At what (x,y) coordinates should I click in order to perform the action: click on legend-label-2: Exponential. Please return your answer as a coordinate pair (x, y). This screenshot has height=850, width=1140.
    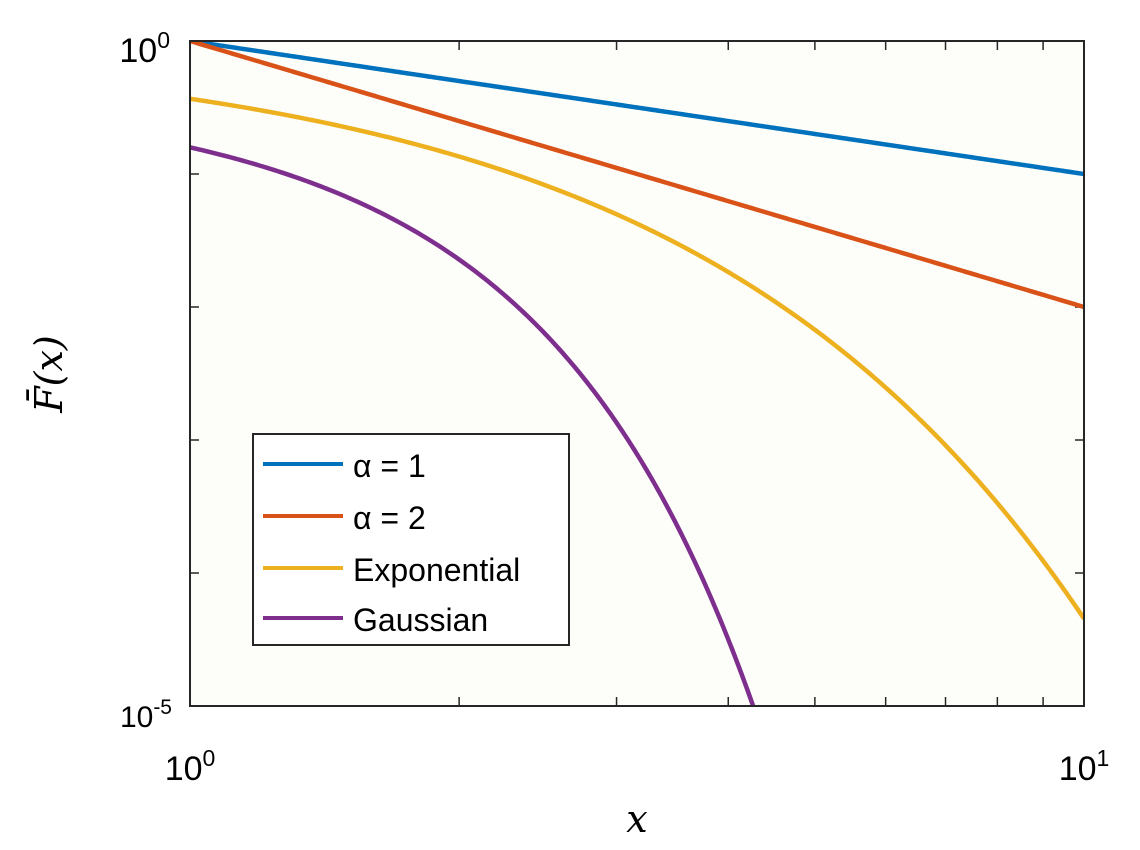
    Looking at the image, I should click on (436, 570).